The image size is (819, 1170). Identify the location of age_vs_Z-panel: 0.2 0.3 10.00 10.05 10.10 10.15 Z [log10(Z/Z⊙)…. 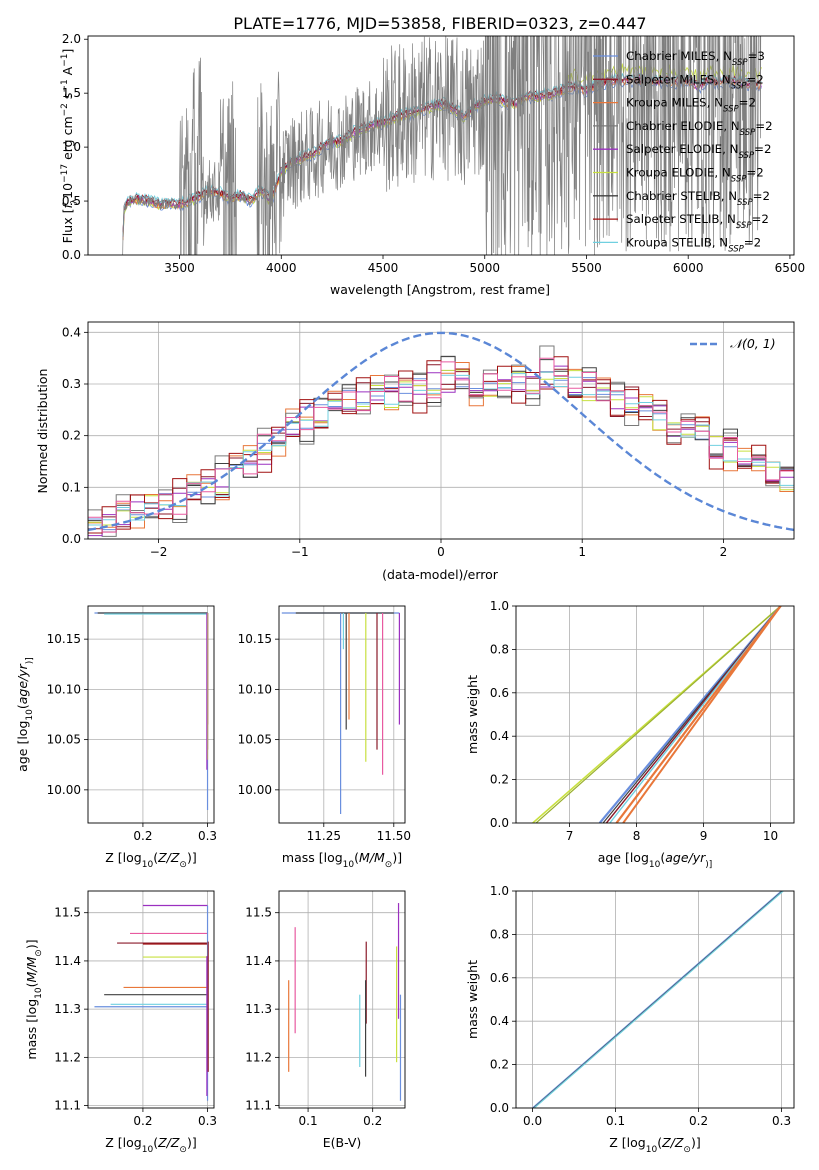
(116, 737).